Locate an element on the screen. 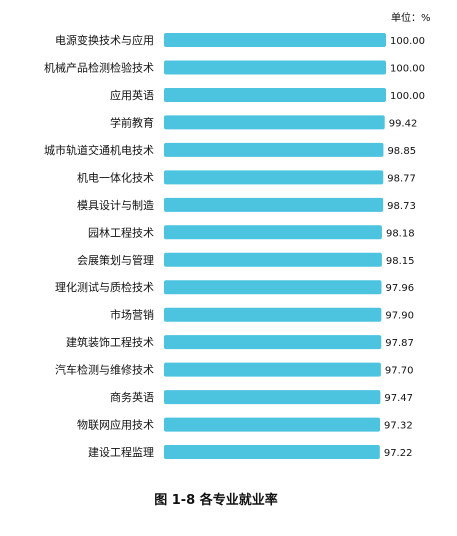 Image resolution: width=457 pixels, height=536 pixels. value-label: 98.18 is located at coordinates (400, 233).